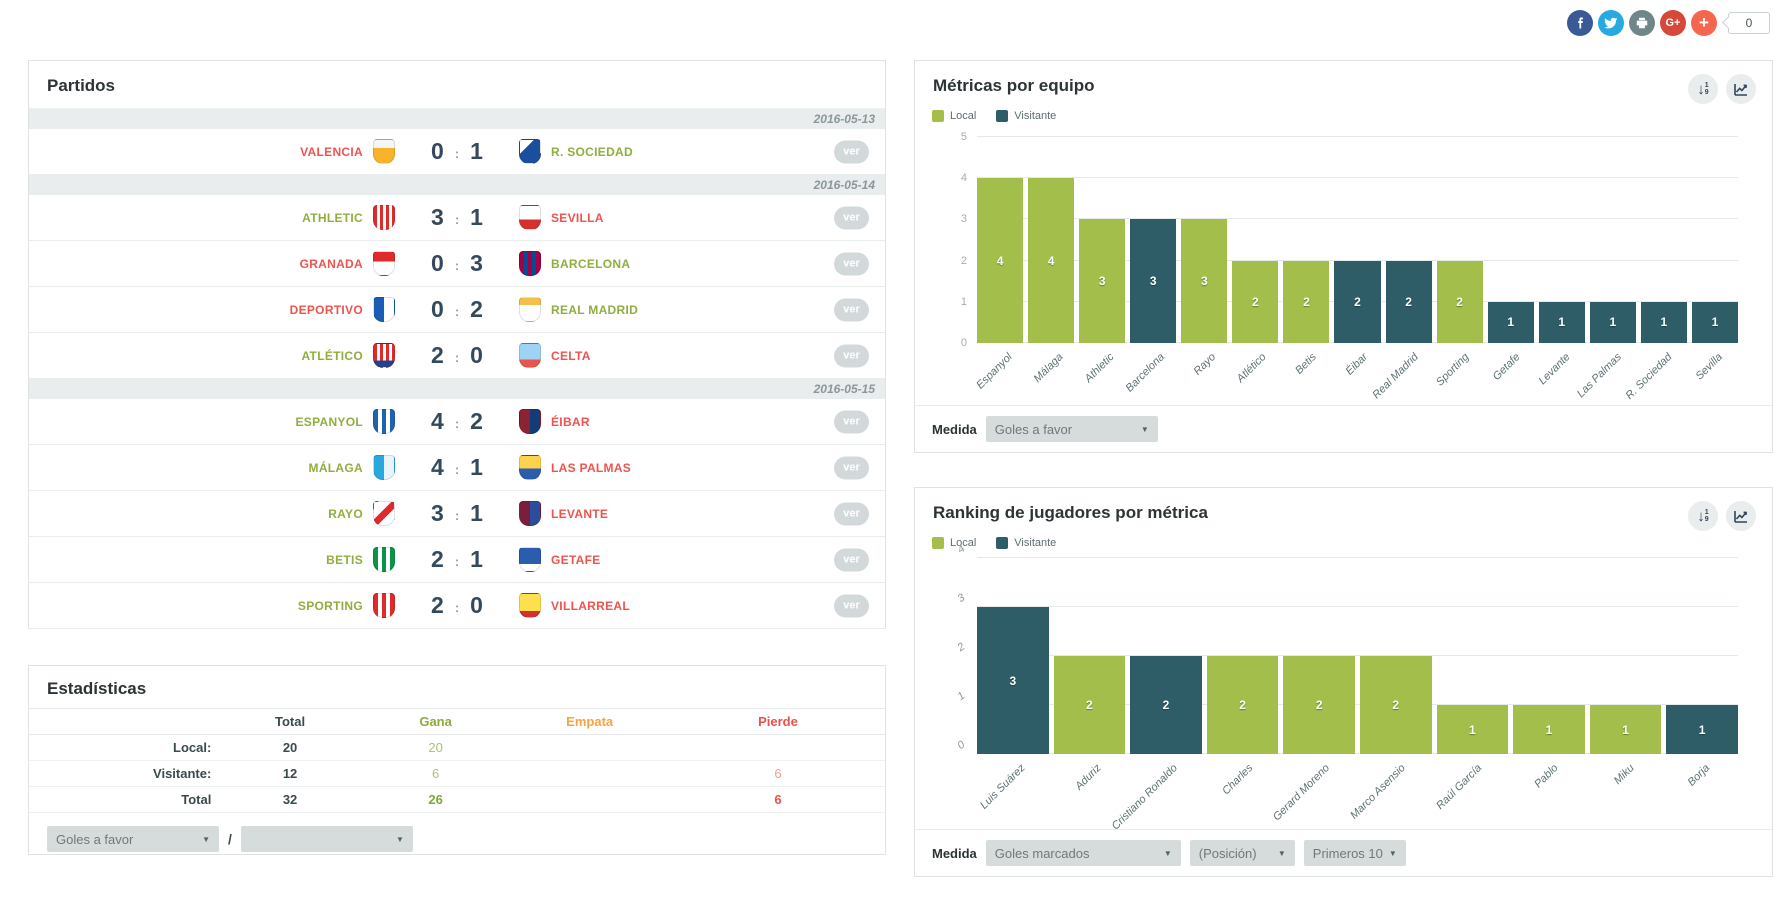 Image resolution: width=1775 pixels, height=923 pixels. What do you see at coordinates (694, 309) in the screenshot?
I see `away-team: REAL MADRID` at bounding box center [694, 309].